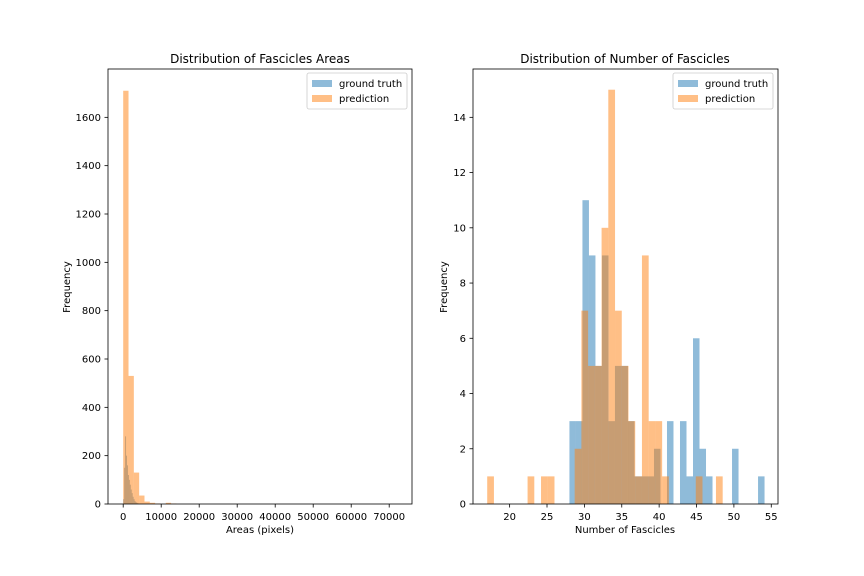 This screenshot has width=864, height=576. I want to click on y-tick-label: 12, so click(459, 173).